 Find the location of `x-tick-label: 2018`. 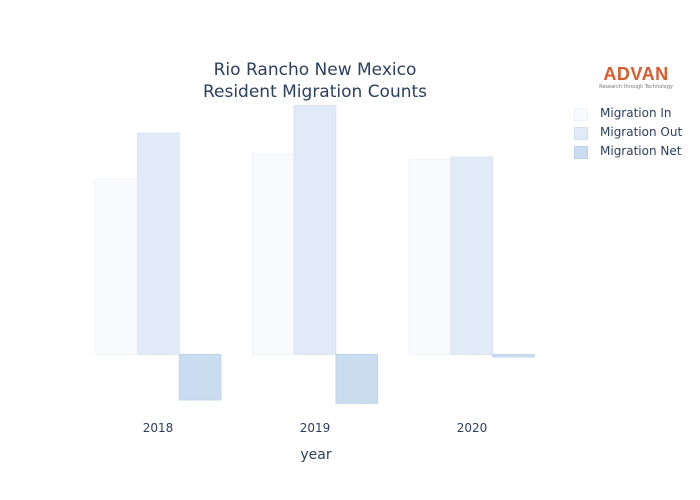

x-tick-label: 2018 is located at coordinates (158, 428).